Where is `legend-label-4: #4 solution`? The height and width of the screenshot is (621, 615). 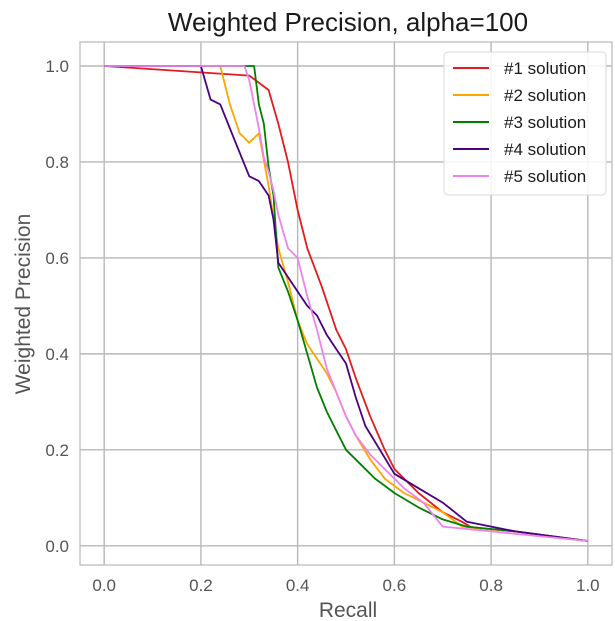
legend-label-4: #4 solution is located at coordinates (545, 149).